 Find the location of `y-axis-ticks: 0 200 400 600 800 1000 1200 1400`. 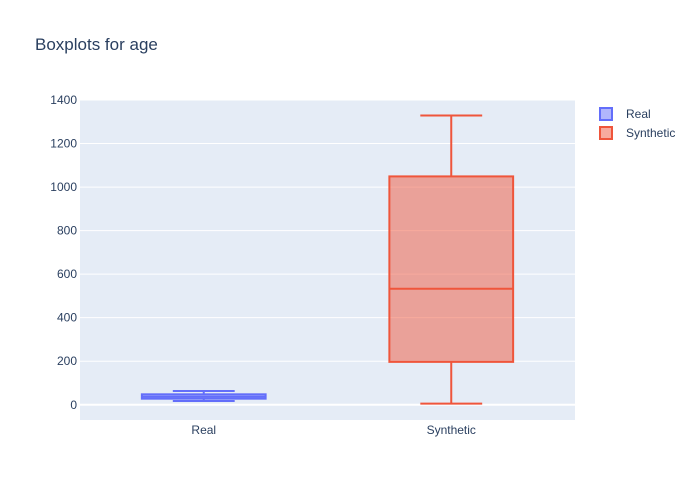

y-axis-ticks: 0 200 400 600 800 1000 1200 1400 is located at coordinates (63, 252).